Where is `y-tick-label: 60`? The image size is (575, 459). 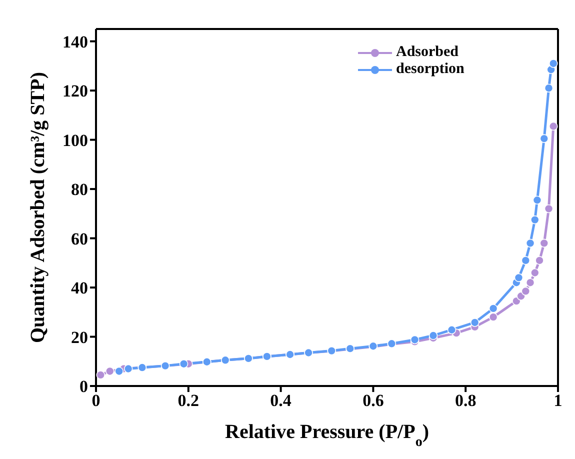 y-tick-label: 60 is located at coordinates (79, 238).